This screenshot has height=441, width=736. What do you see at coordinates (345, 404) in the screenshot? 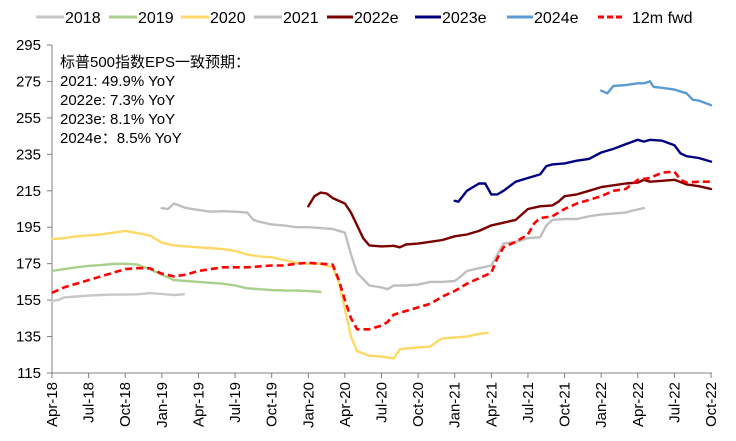
I see `x-tick-label: Apr-20` at bounding box center [345, 404].